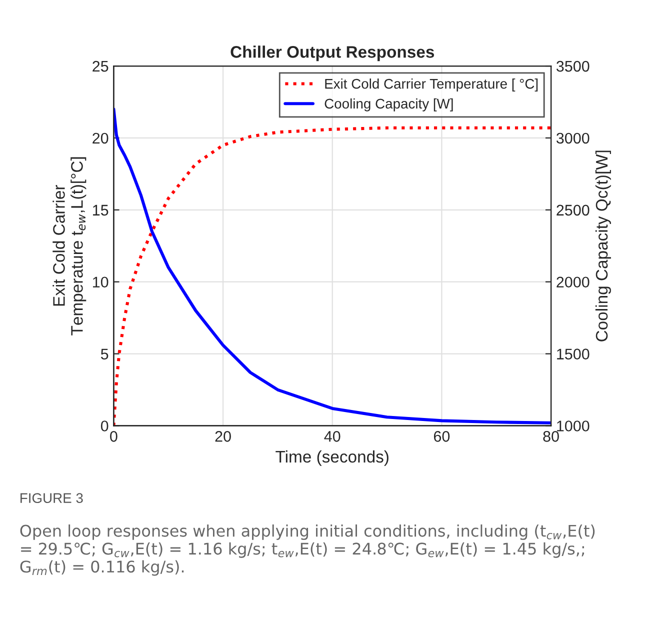  I want to click on y2-tick-label: 1000, so click(573, 426).